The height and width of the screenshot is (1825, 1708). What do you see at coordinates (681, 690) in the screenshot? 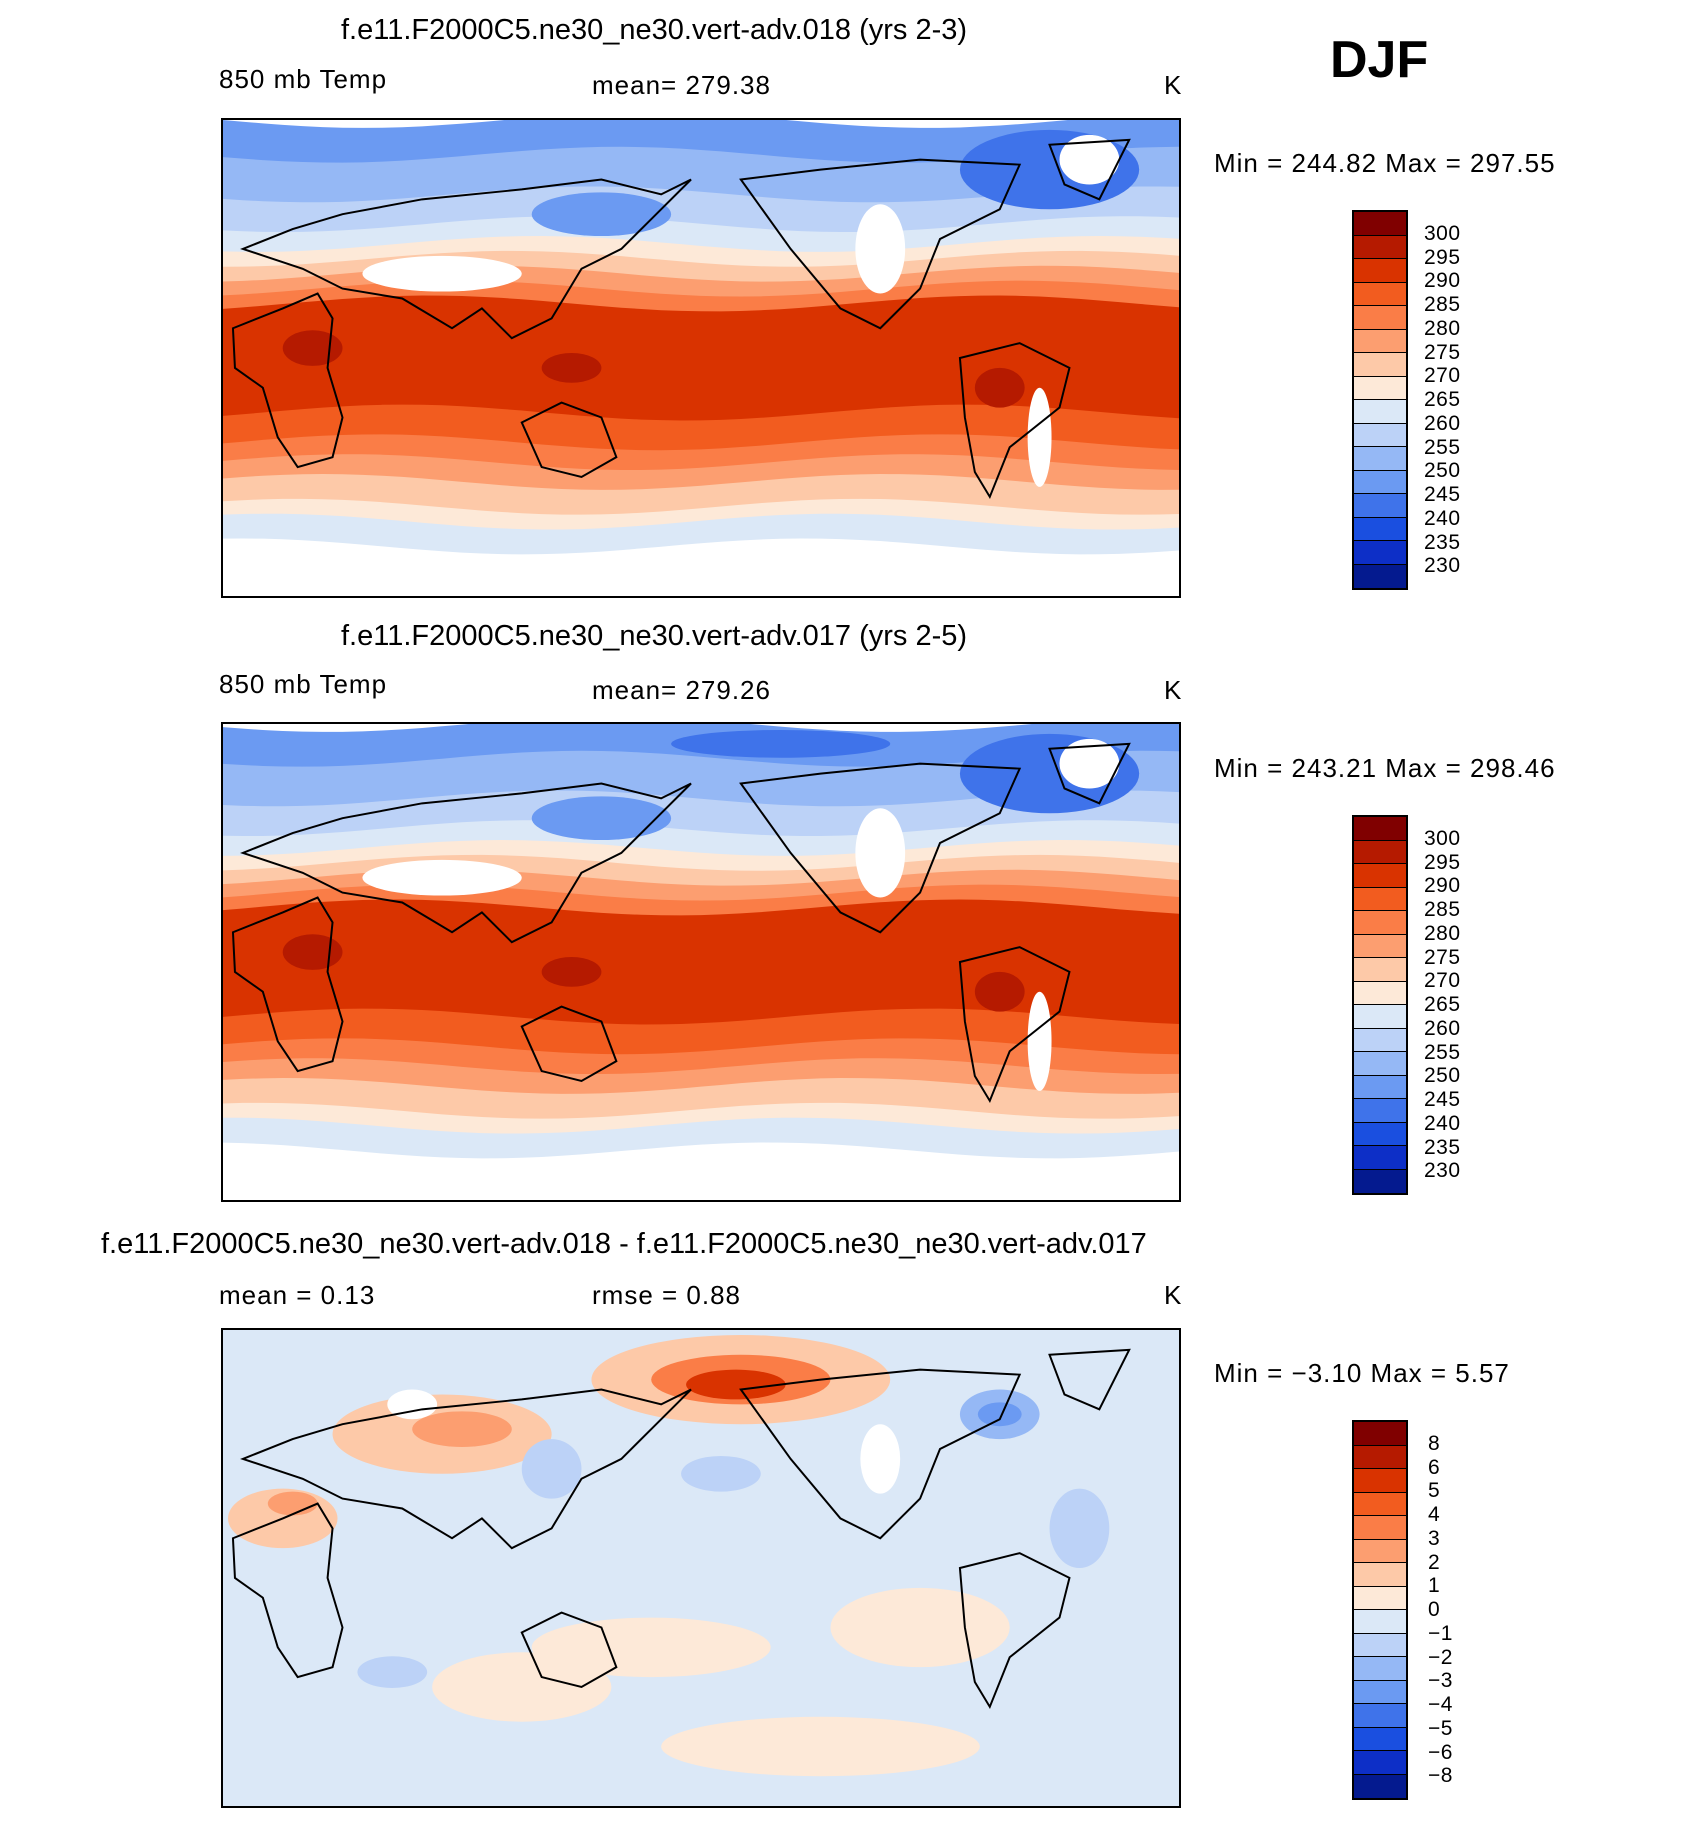
I see `panel2-mean: mean= 279.26` at bounding box center [681, 690].